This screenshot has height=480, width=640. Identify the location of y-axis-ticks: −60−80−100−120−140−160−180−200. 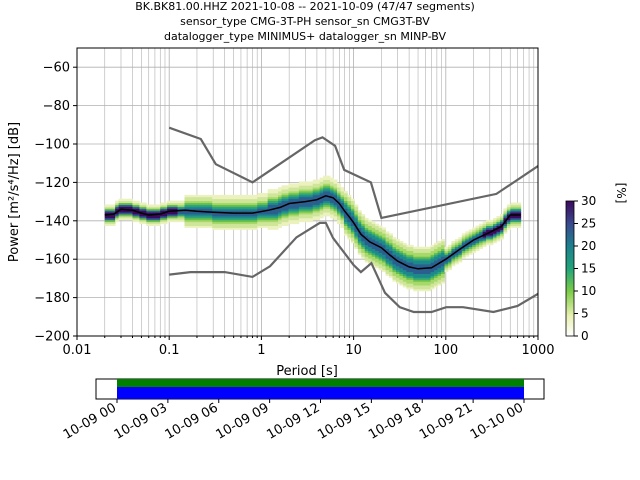
(55, 203).